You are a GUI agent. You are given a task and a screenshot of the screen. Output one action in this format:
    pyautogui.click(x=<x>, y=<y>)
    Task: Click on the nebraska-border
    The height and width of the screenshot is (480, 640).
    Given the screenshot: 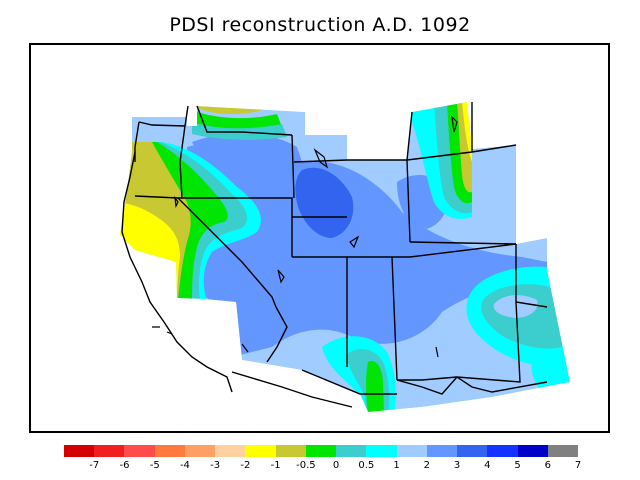 What is the action you would take?
    pyautogui.click(x=463, y=243)
    